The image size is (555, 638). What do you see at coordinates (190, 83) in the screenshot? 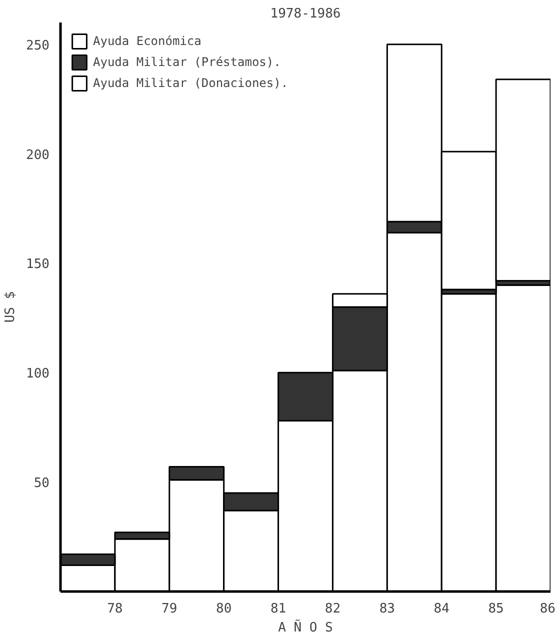
I see `legend-label: Ayuda Militar (Donaciones).` at bounding box center [190, 83].